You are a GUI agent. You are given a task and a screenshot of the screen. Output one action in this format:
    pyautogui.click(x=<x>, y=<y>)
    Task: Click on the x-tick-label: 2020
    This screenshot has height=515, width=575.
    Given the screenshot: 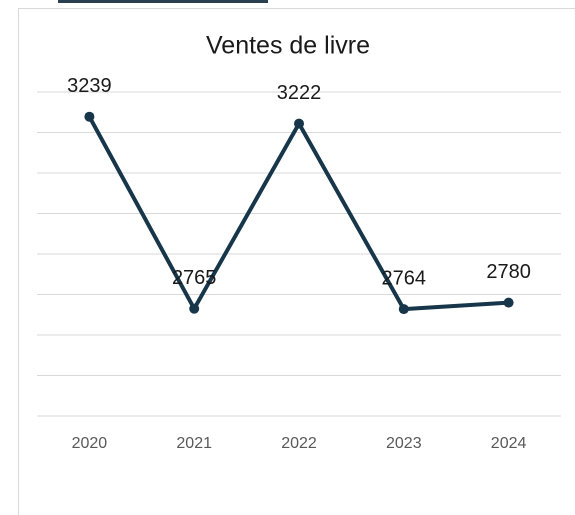 What is the action you would take?
    pyautogui.click(x=90, y=443)
    